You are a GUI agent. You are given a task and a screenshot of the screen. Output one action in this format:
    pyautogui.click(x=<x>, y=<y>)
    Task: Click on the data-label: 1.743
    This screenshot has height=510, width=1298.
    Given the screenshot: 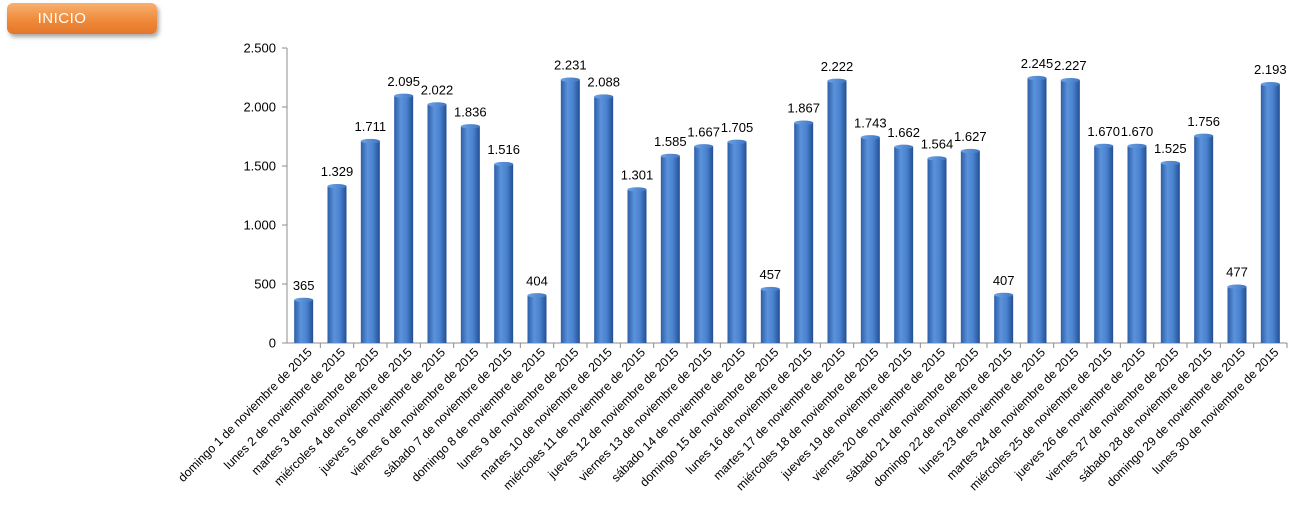 What is the action you would take?
    pyautogui.click(x=870, y=122)
    